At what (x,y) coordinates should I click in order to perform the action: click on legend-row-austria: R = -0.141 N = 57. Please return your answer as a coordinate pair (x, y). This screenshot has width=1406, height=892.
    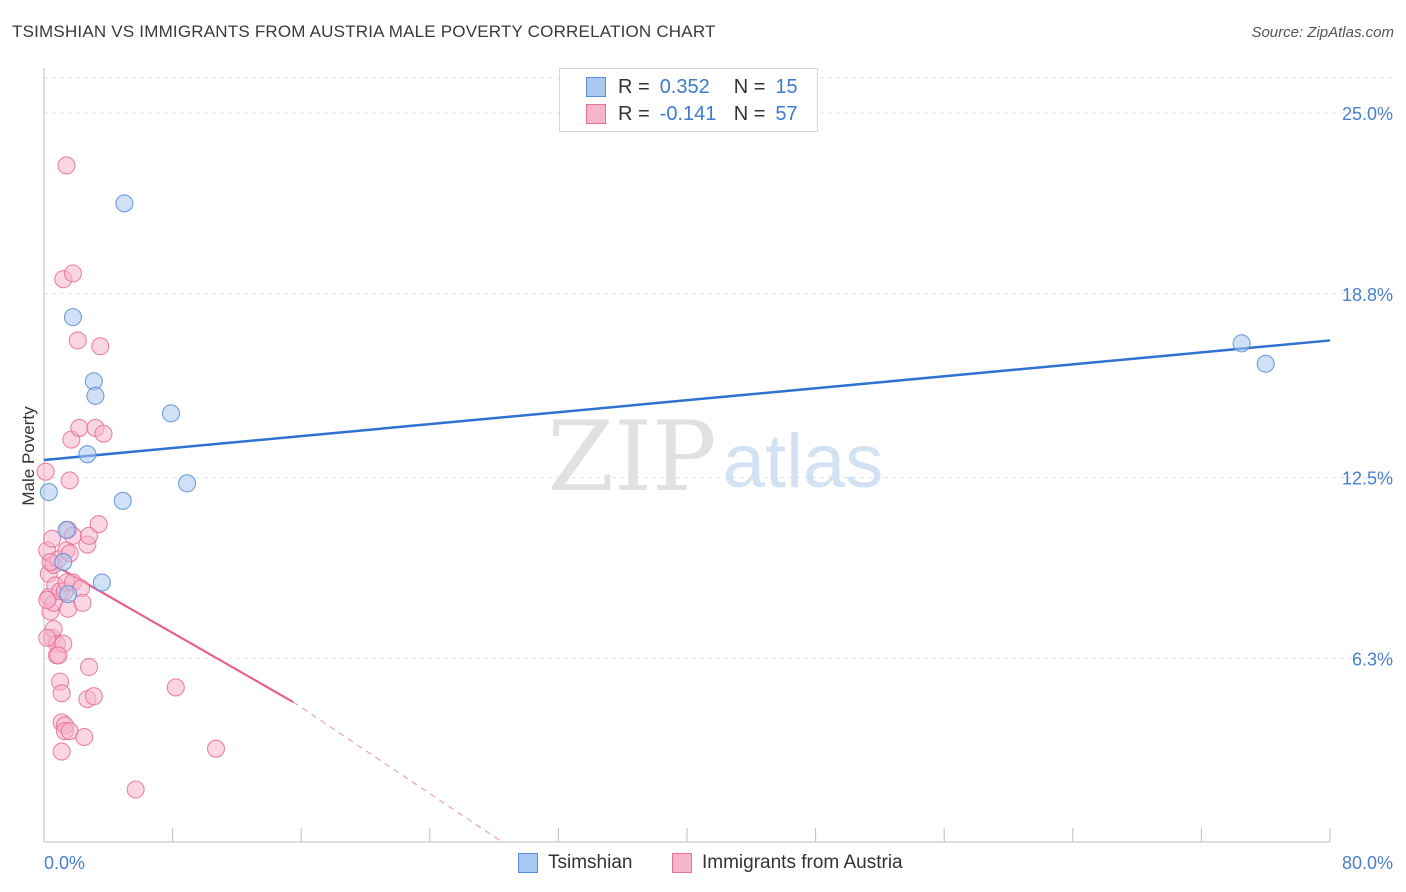
    Looking at the image, I should click on (692, 114).